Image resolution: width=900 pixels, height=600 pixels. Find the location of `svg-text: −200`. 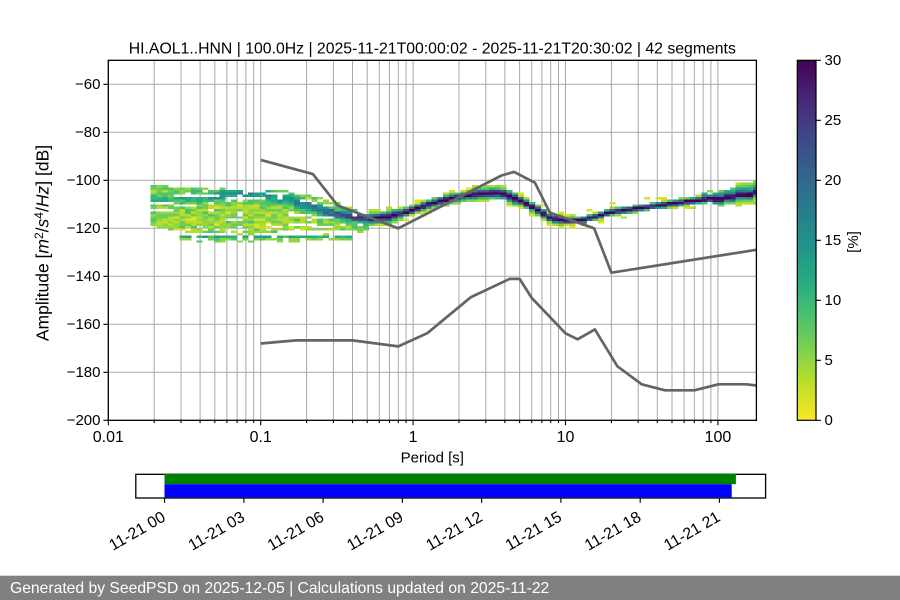

svg-text: −200 is located at coordinates (84, 420).